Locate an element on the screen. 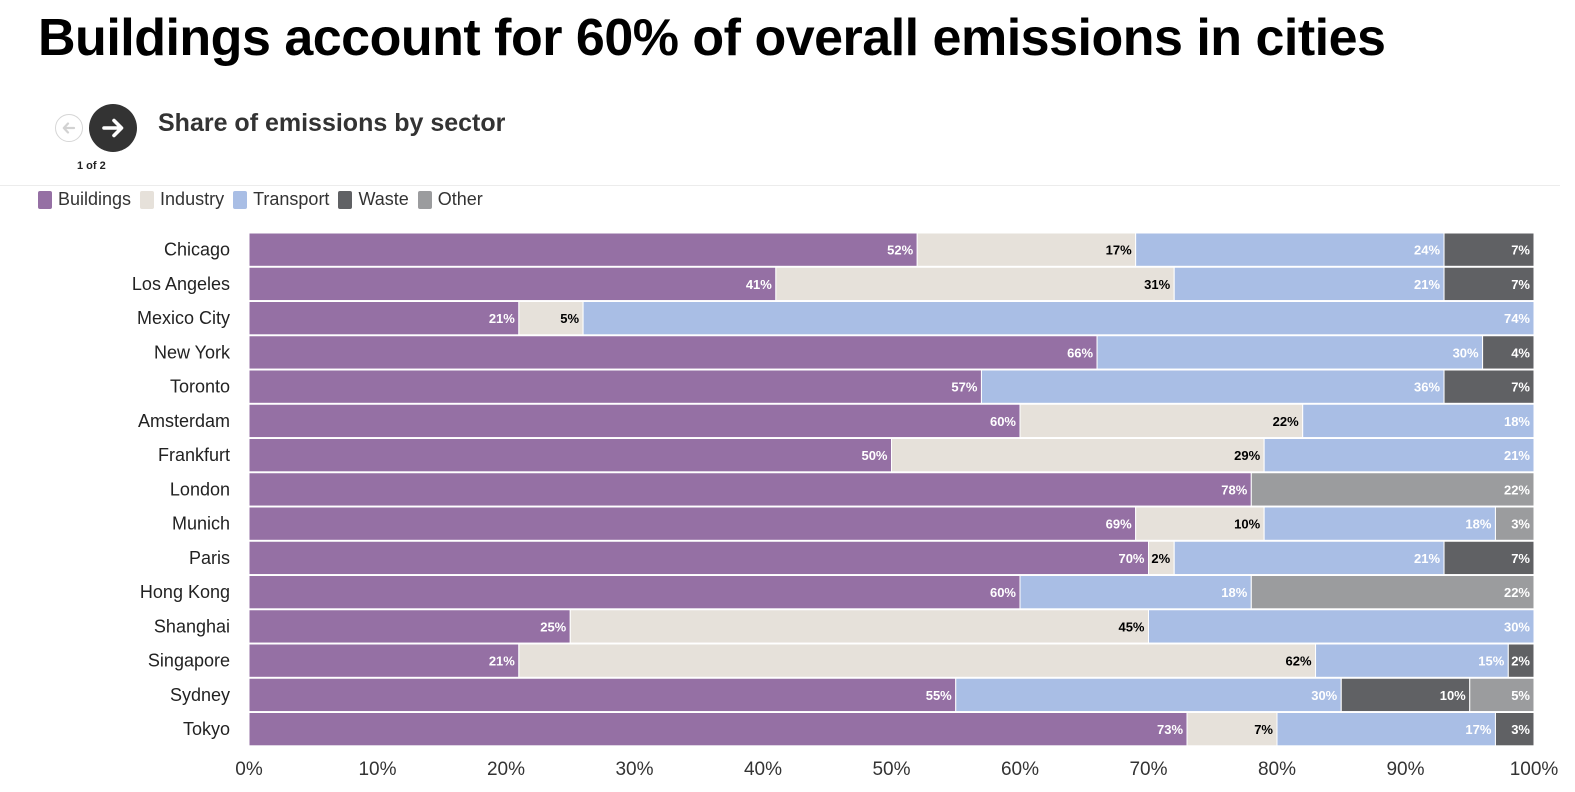  legend-item-other: Other is located at coordinates (450, 199).